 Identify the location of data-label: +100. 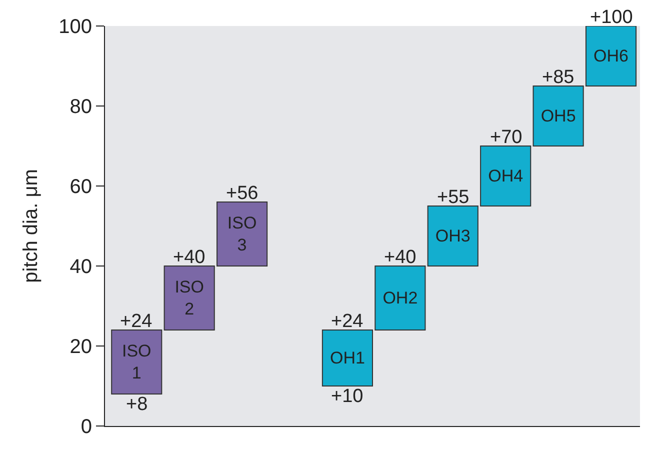
(611, 17).